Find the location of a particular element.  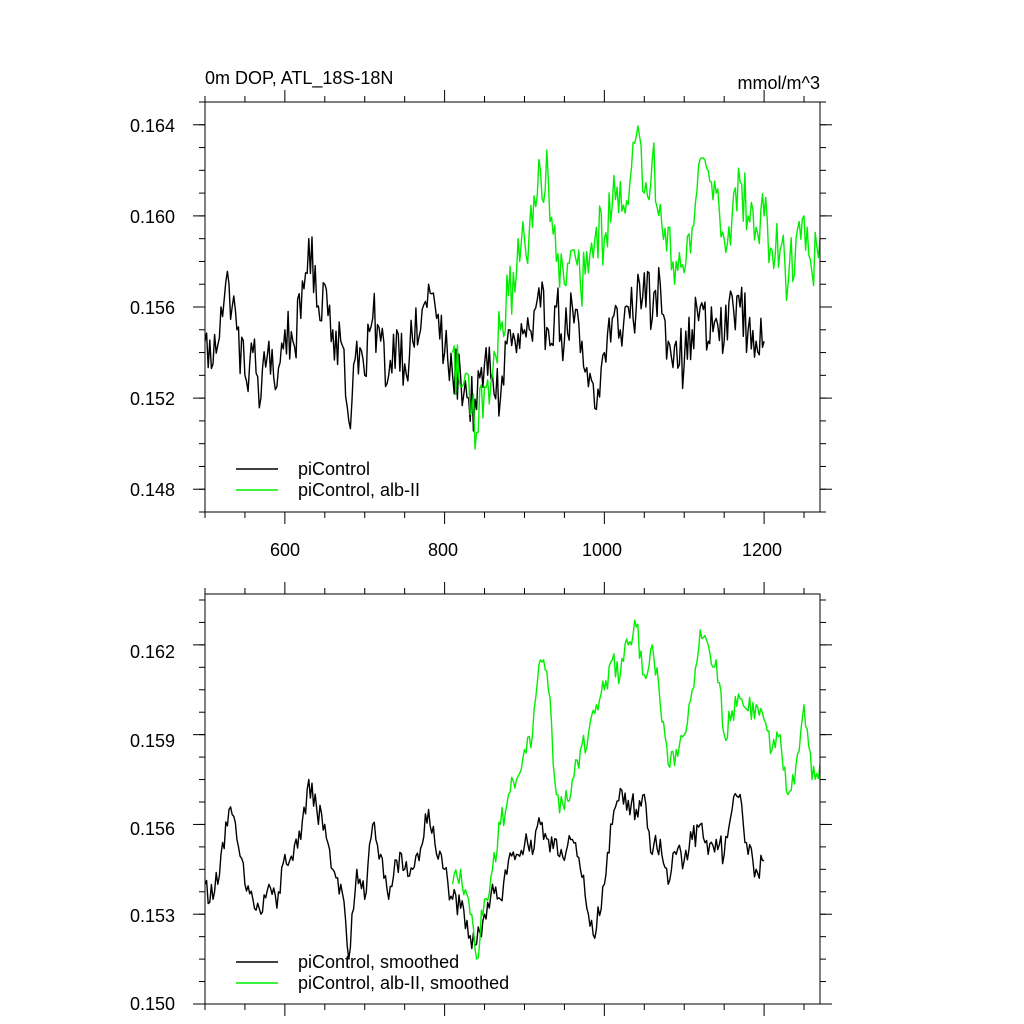

bottom-series-line-picontrol-alb-ii-smoothed is located at coordinates (636, 789).